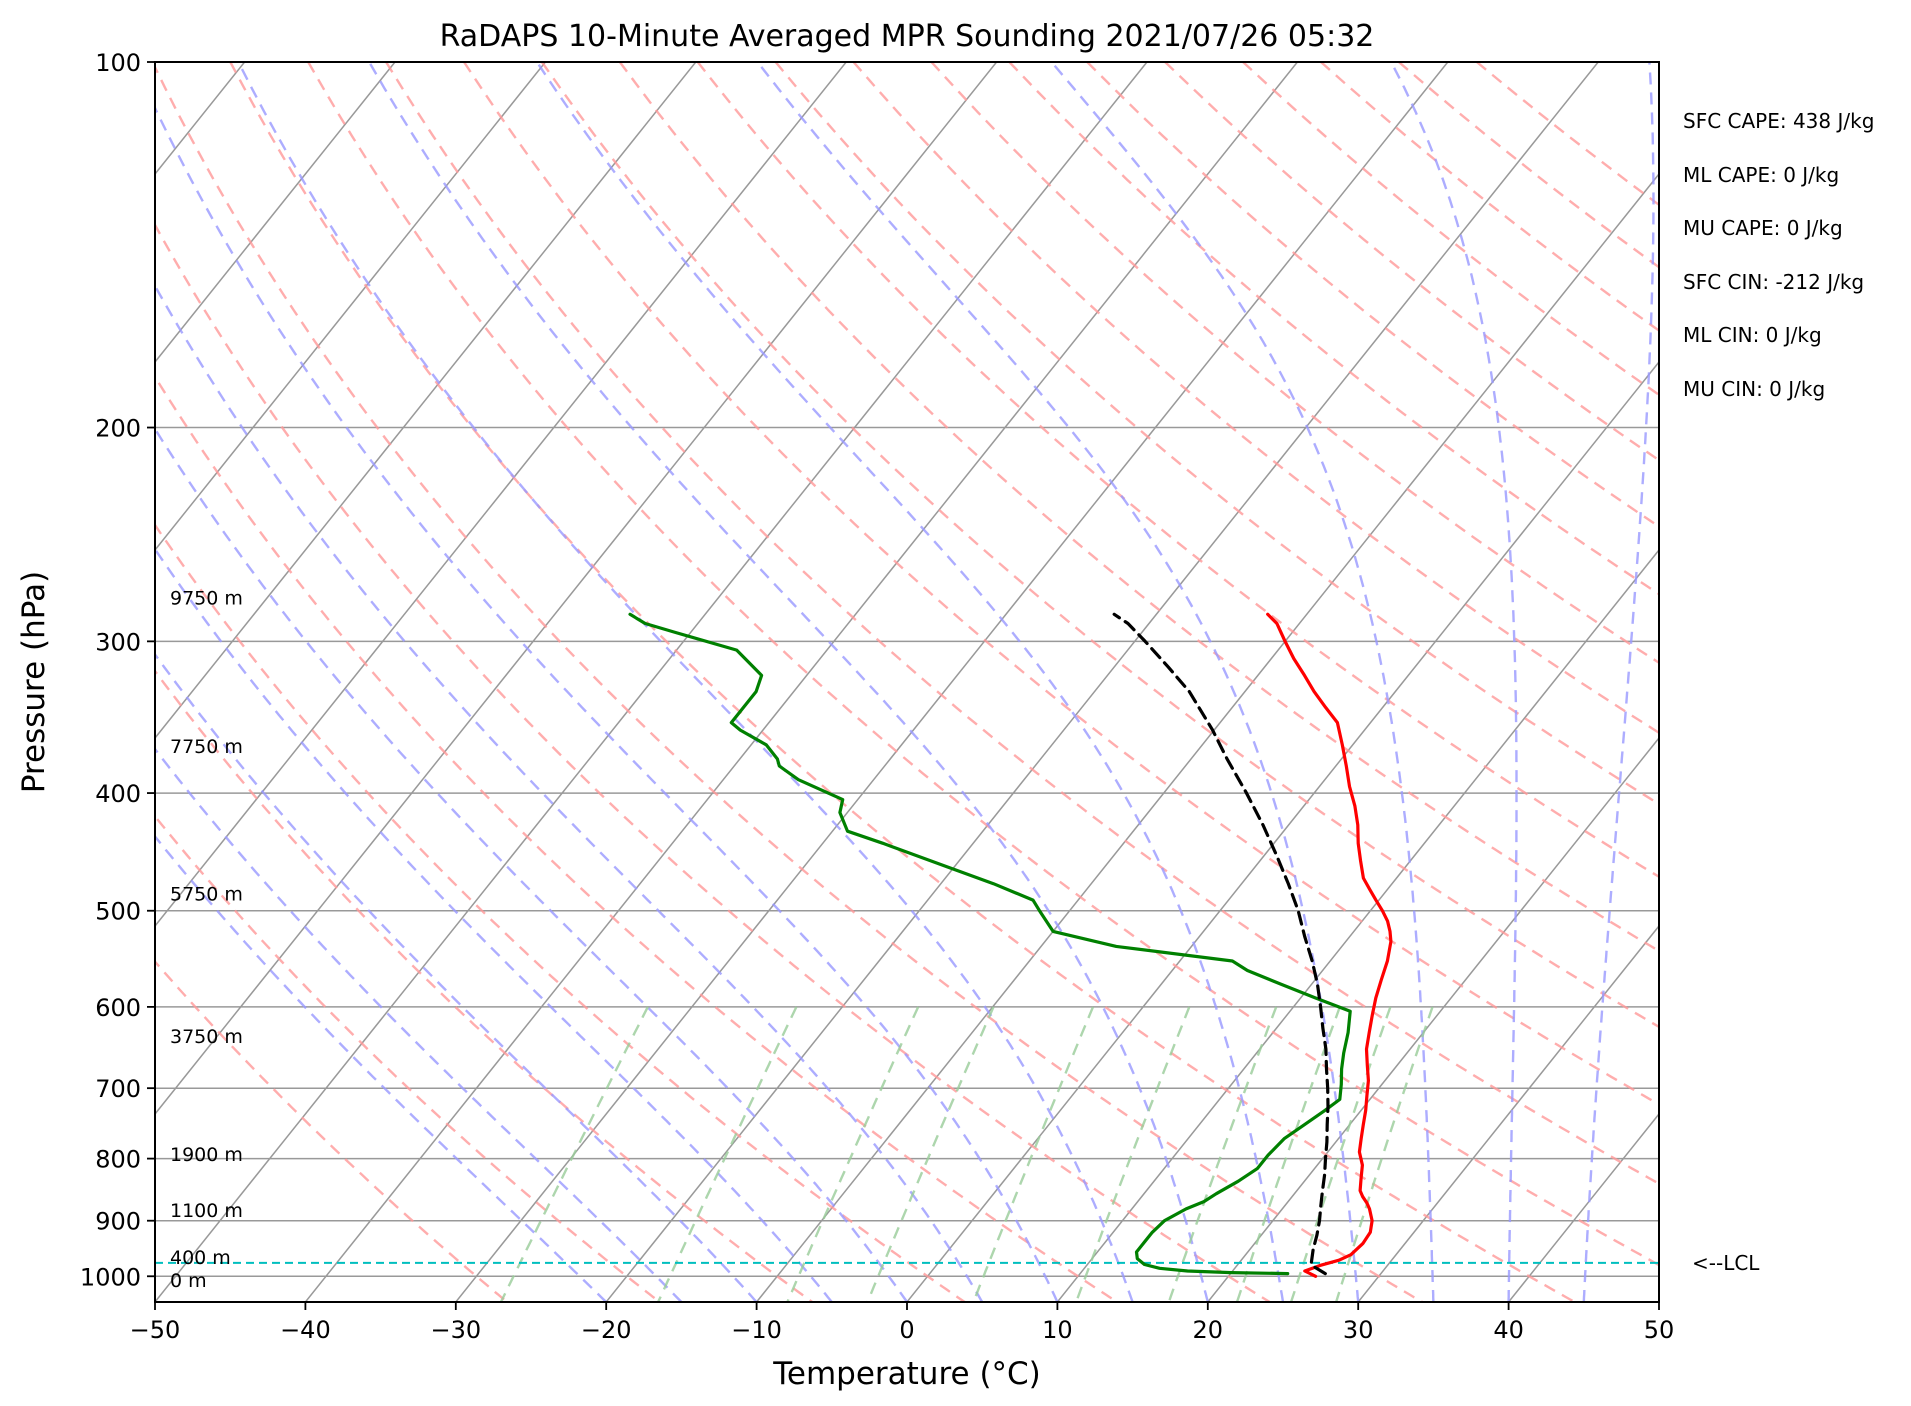 This screenshot has width=1911, height=1406. I want to click on x-tick-label: 0, so click(906, 1330).